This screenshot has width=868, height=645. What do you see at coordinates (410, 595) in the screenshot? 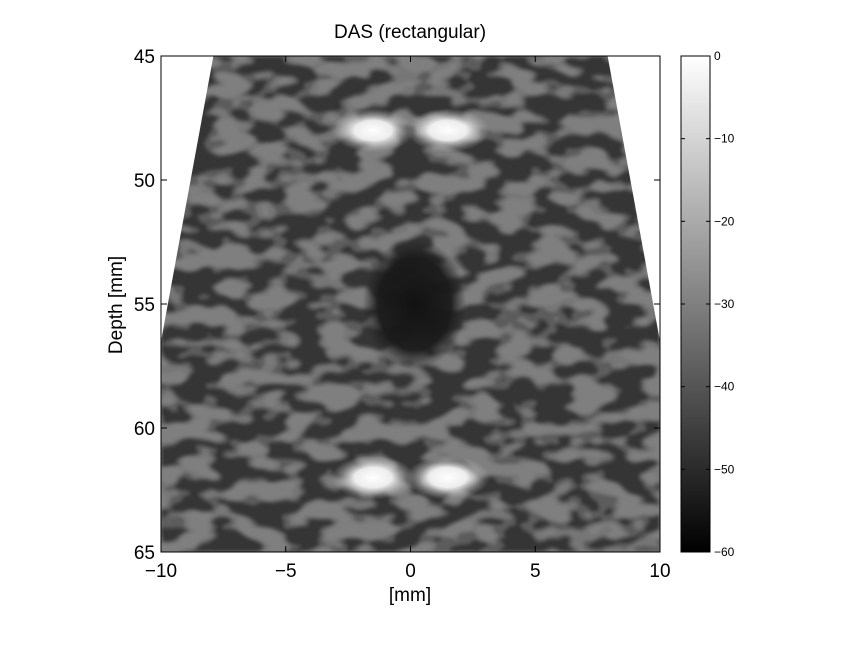
I see `x-axis-label: [mm]` at bounding box center [410, 595].